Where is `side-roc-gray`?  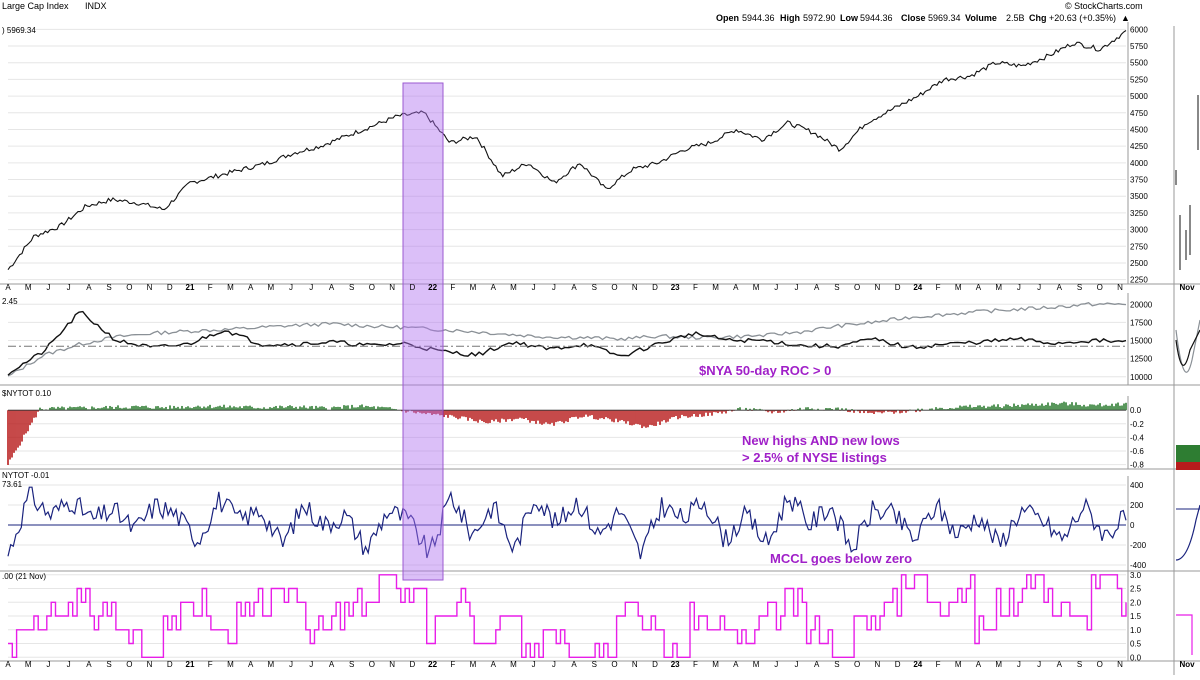
side-roc-gray is located at coordinates (1187, 346).